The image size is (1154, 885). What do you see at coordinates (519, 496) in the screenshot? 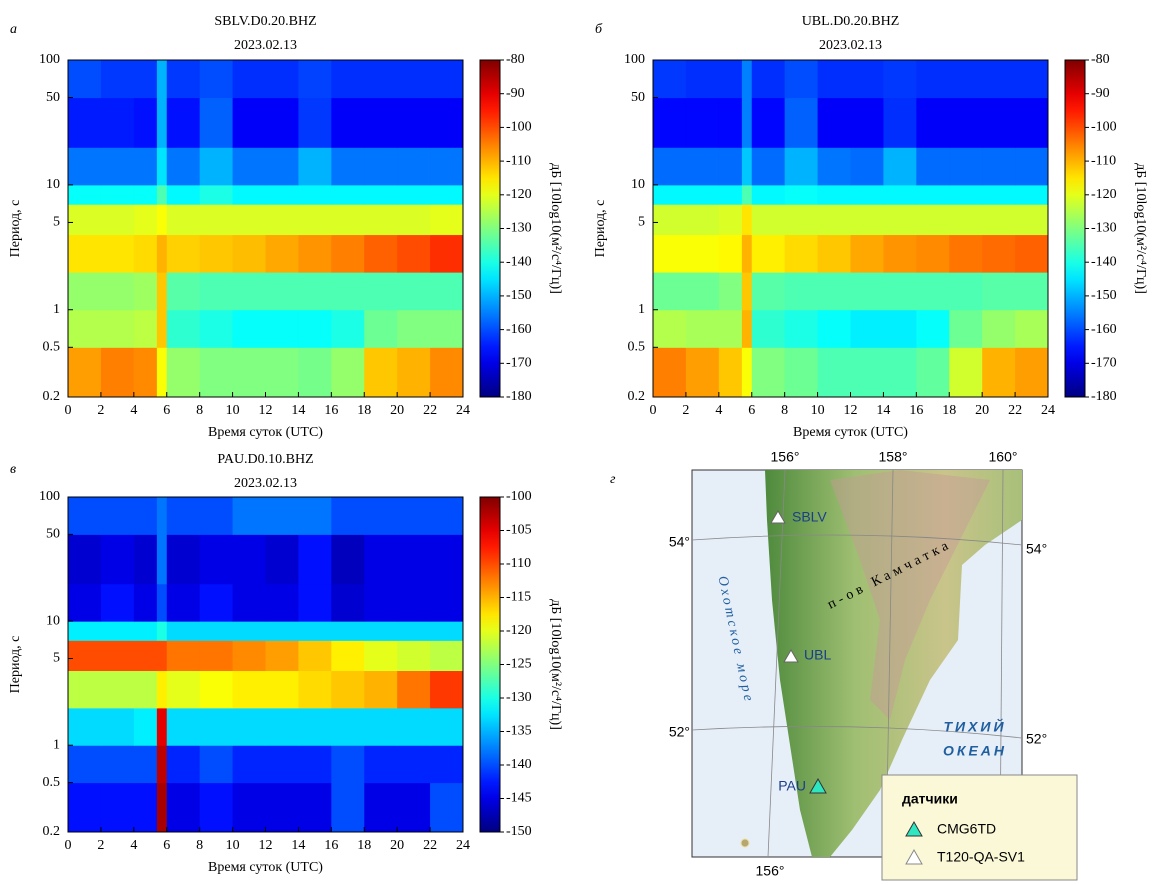
I see `colorbar-tick-label: -100` at bounding box center [519, 496].